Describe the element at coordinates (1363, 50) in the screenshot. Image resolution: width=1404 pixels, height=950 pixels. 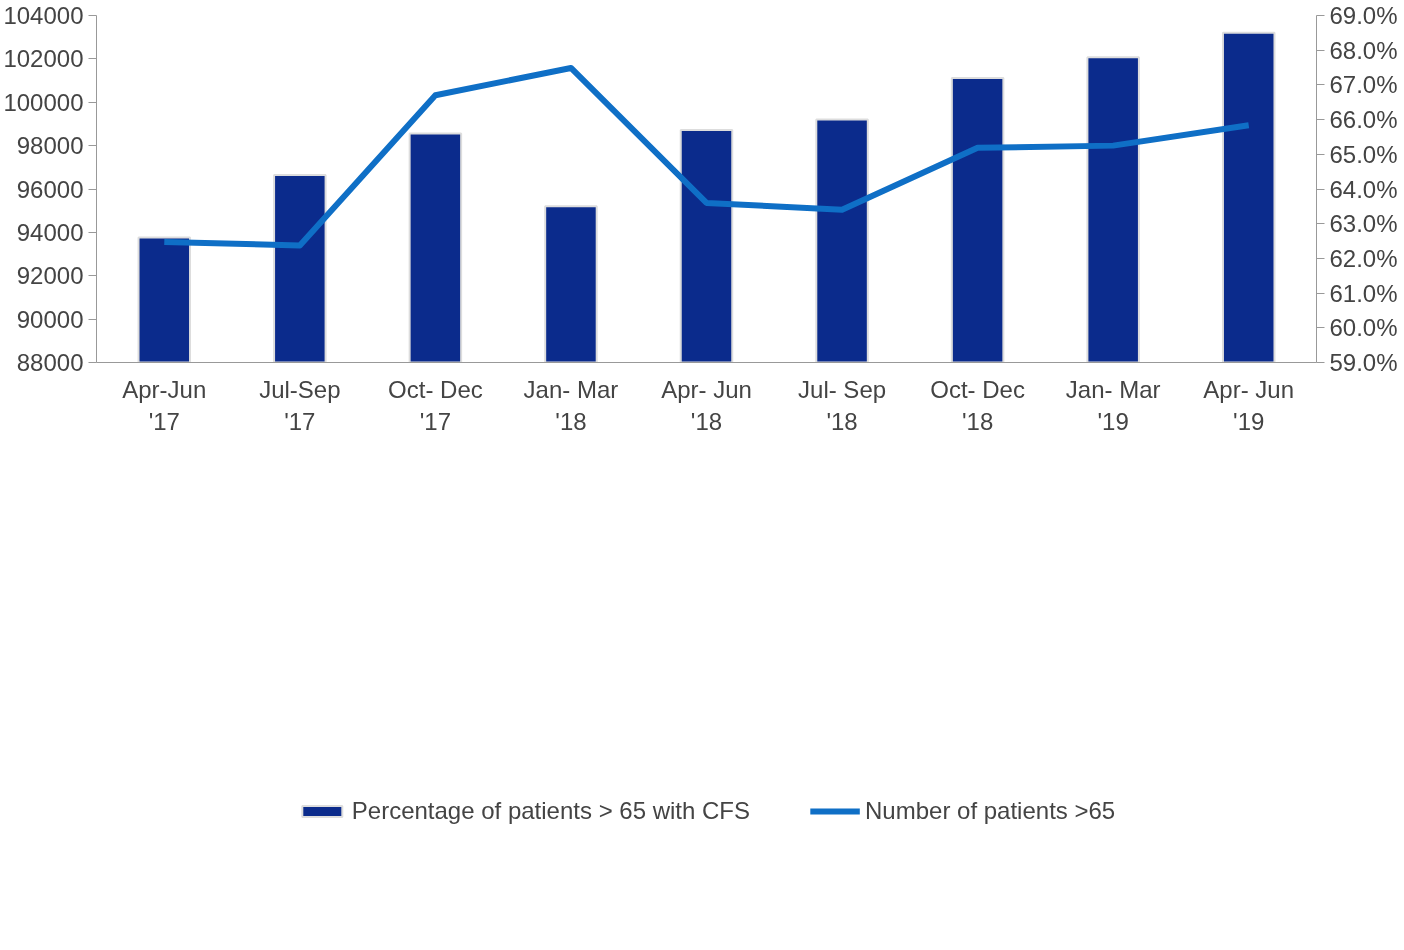
I see `y2-tick-label: 68.0%` at that location.